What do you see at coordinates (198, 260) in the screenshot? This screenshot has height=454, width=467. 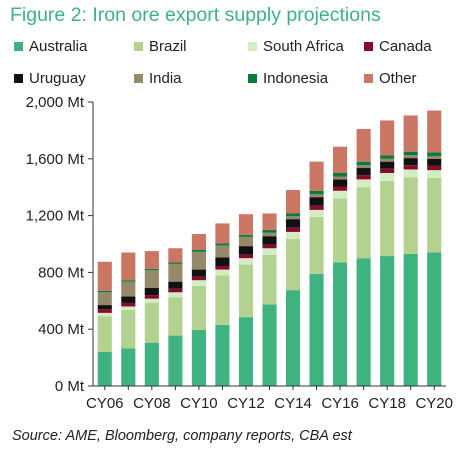 I see `bar-segment-india-cy10` at bounding box center [198, 260].